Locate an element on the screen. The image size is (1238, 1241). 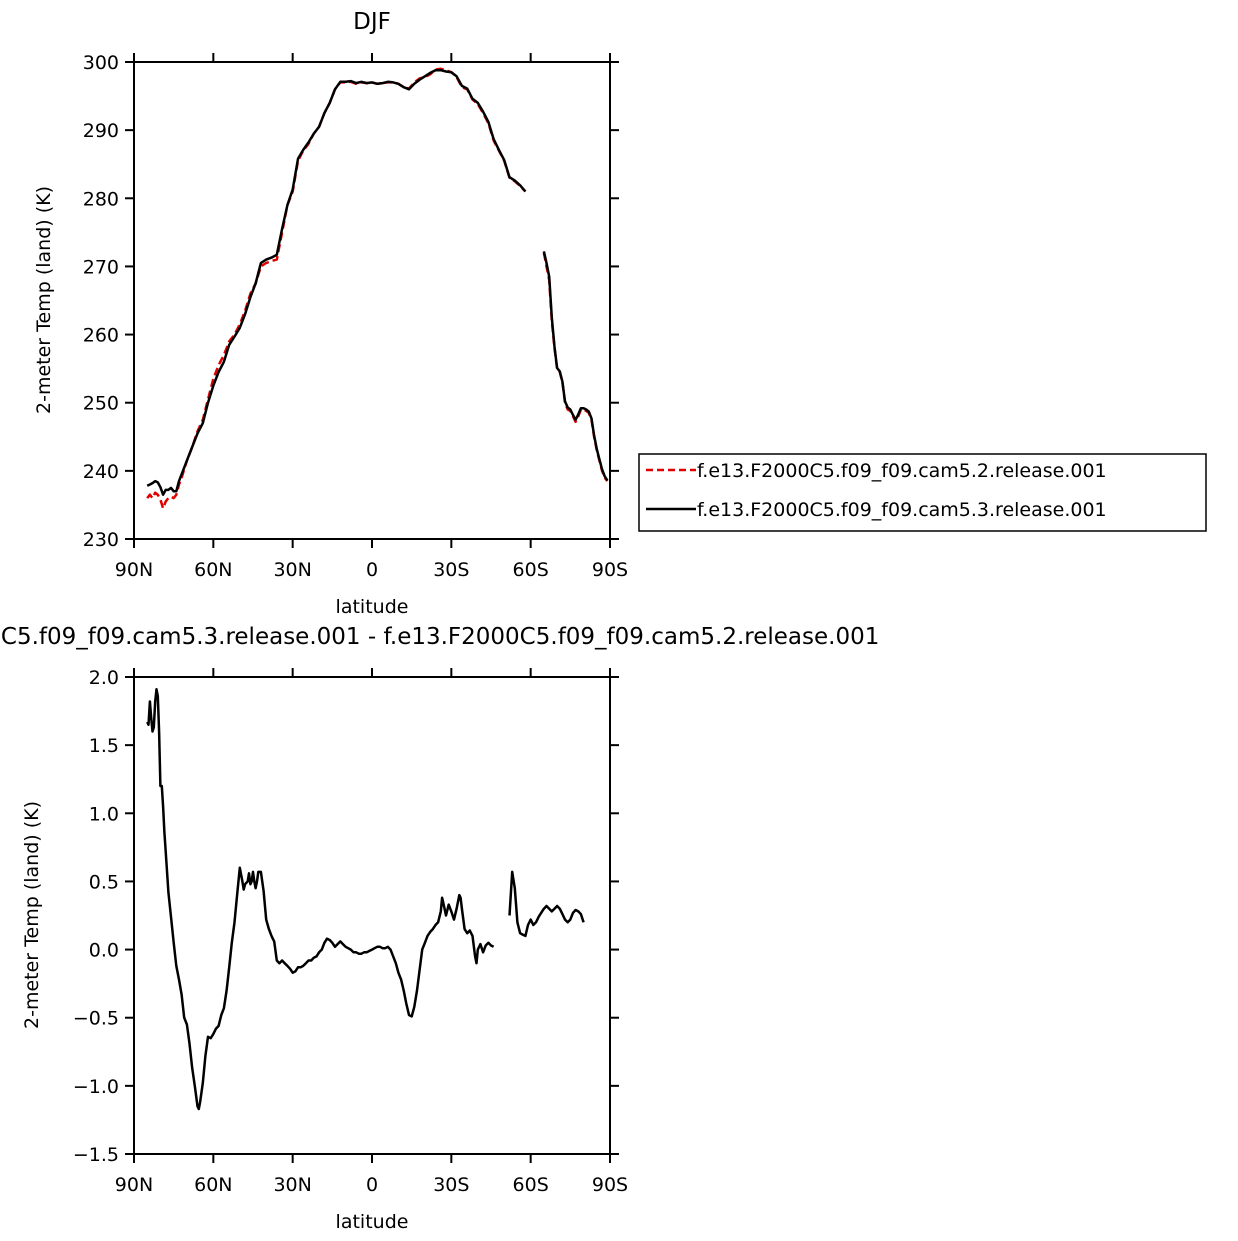
y-tick-label: 290 is located at coordinates (101, 131).